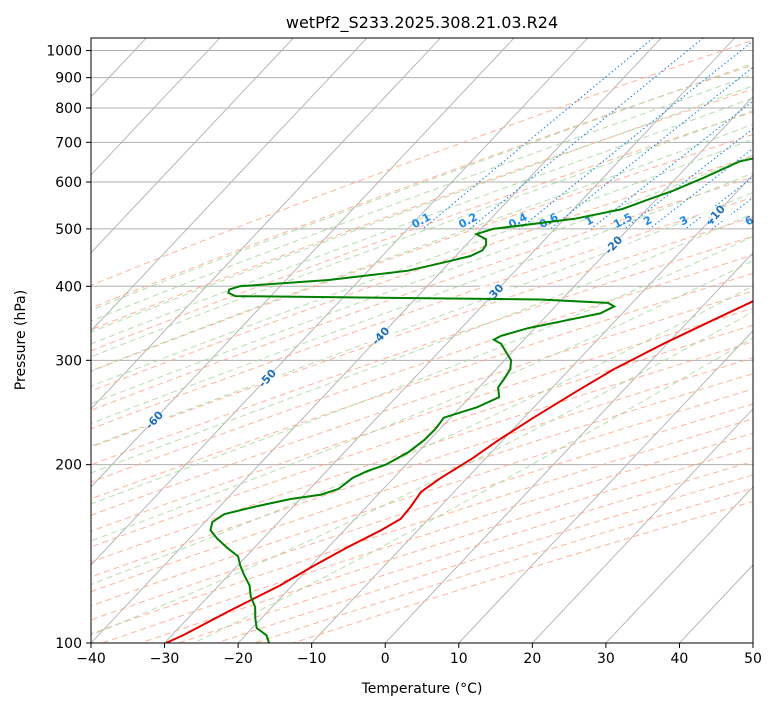 The height and width of the screenshot is (708, 775). I want to click on y-tick-label: 1000, so click(64, 52).